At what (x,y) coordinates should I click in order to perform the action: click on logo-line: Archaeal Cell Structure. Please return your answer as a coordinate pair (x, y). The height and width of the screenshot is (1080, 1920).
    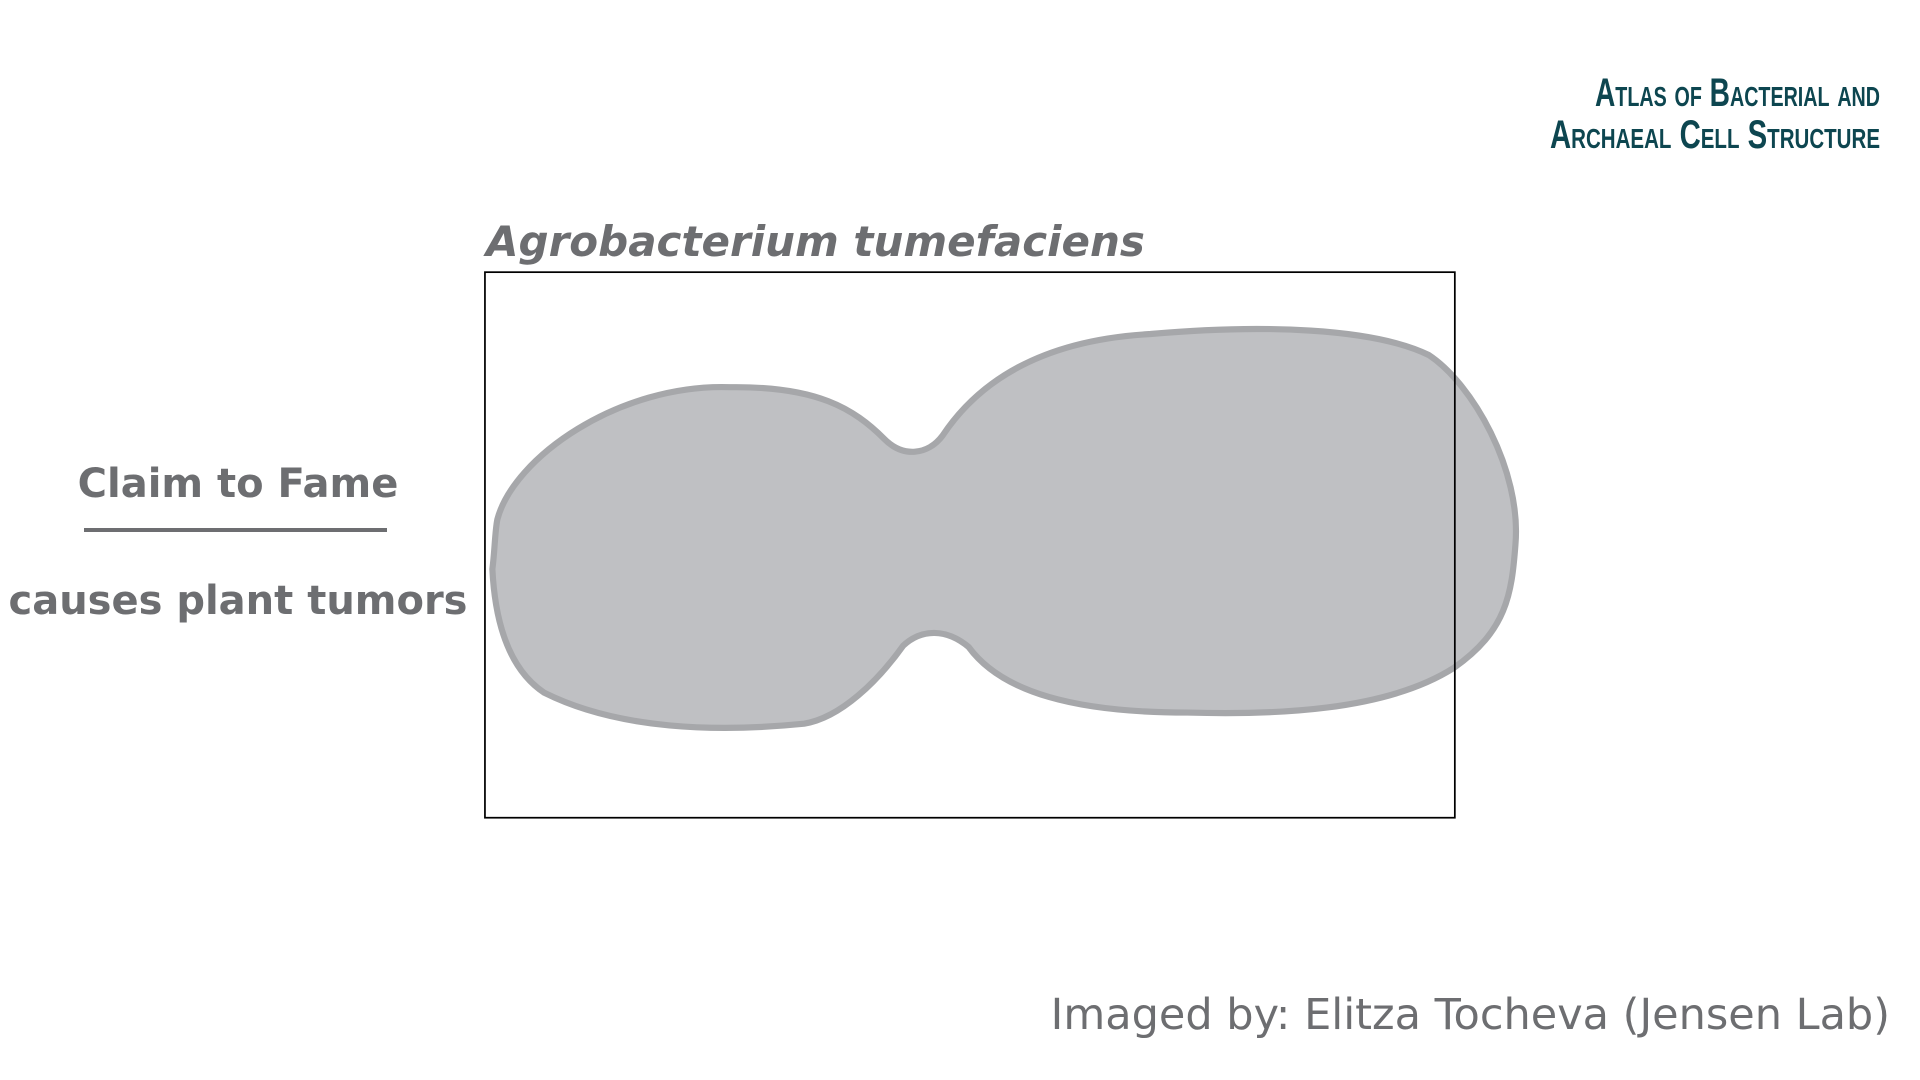
    Looking at the image, I should click on (1715, 135).